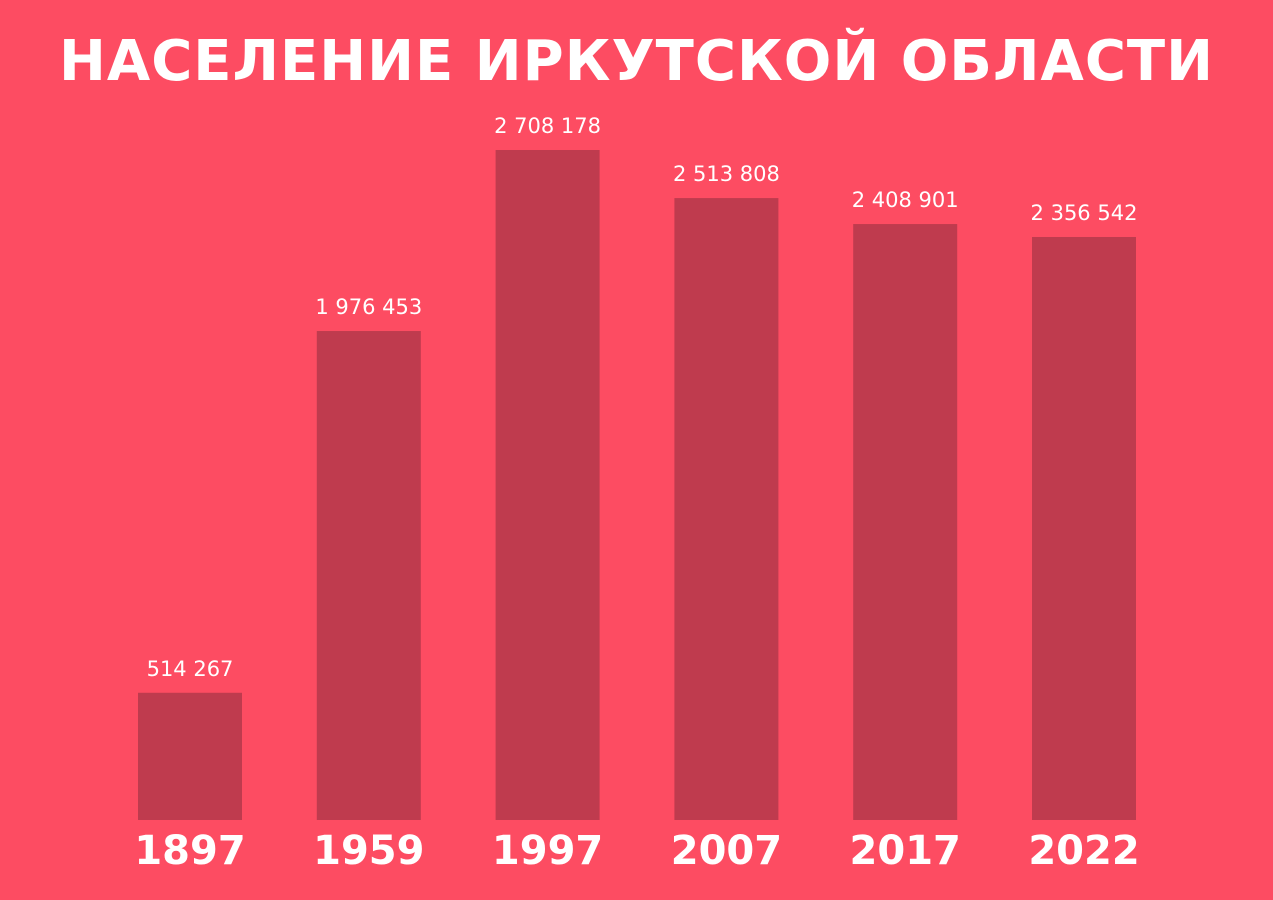 Image resolution: width=1273 pixels, height=900 pixels. Describe the element at coordinates (726, 851) in the screenshot. I see `year-label-2007: 2007` at that location.